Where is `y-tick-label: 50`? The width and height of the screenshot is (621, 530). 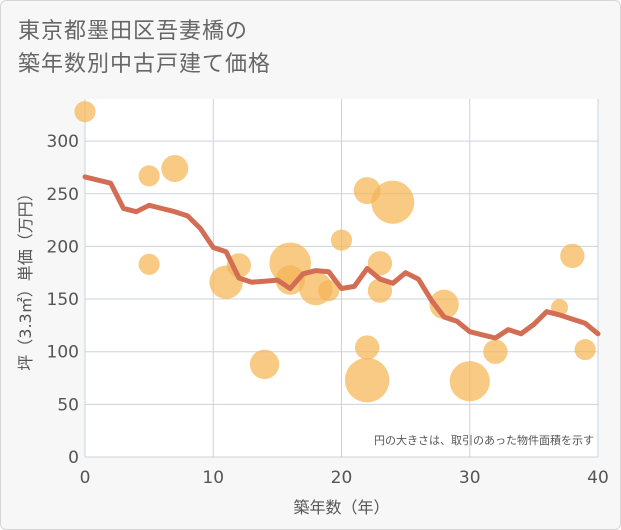 y-tick-label: 50 is located at coordinates (68, 405).